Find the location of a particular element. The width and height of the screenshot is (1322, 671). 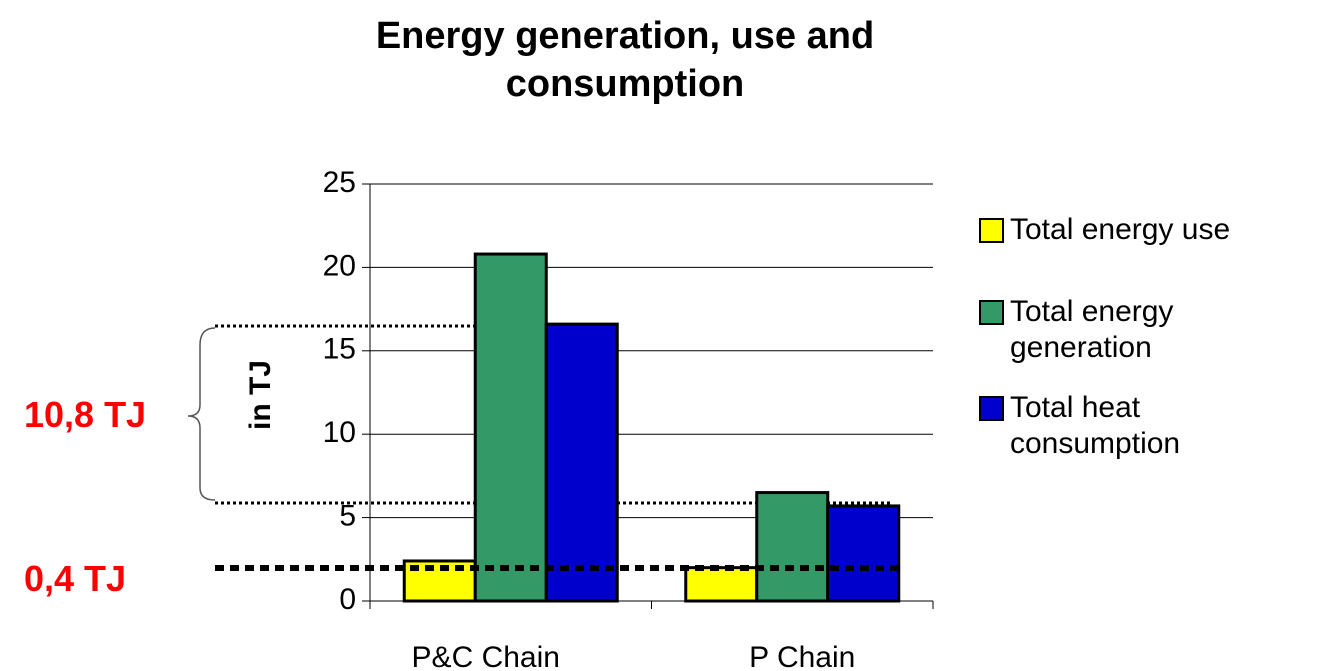

y-tick-label: 10 is located at coordinates (339, 432).